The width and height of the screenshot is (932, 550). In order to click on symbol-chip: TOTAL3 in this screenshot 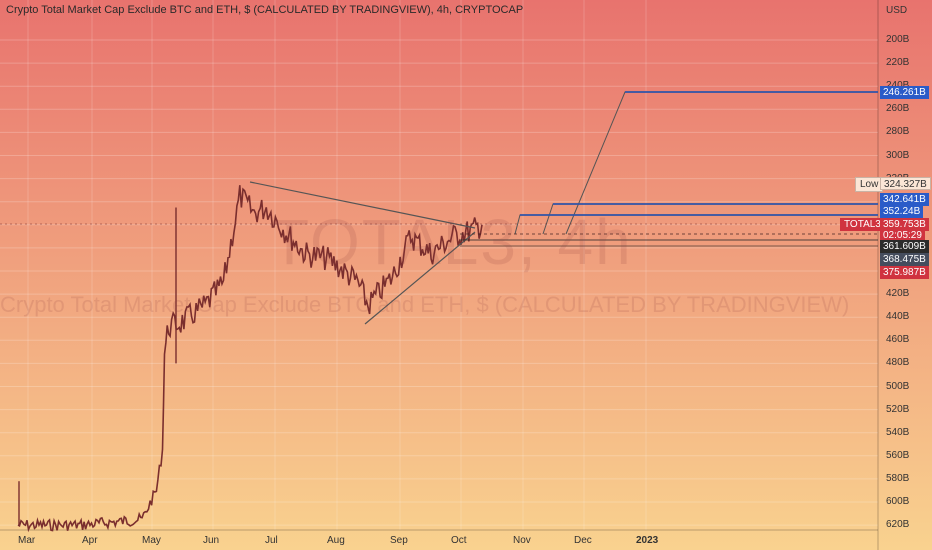, I will do `click(862, 224)`.